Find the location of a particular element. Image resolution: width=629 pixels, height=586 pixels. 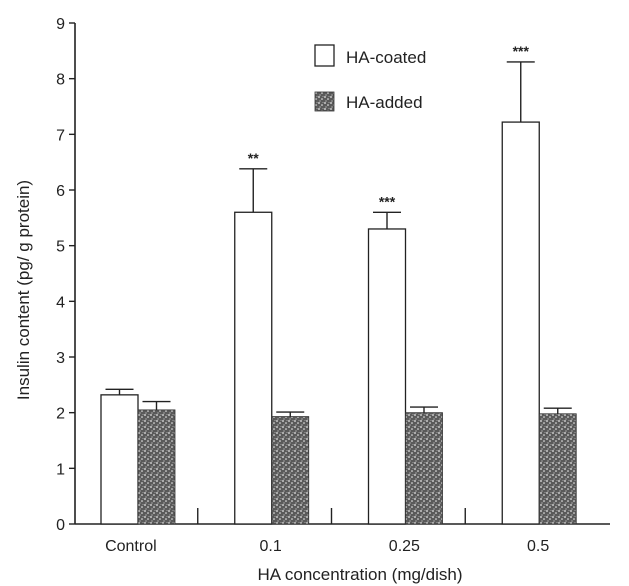

significance-mark-0-25: *** is located at coordinates (387, 201).